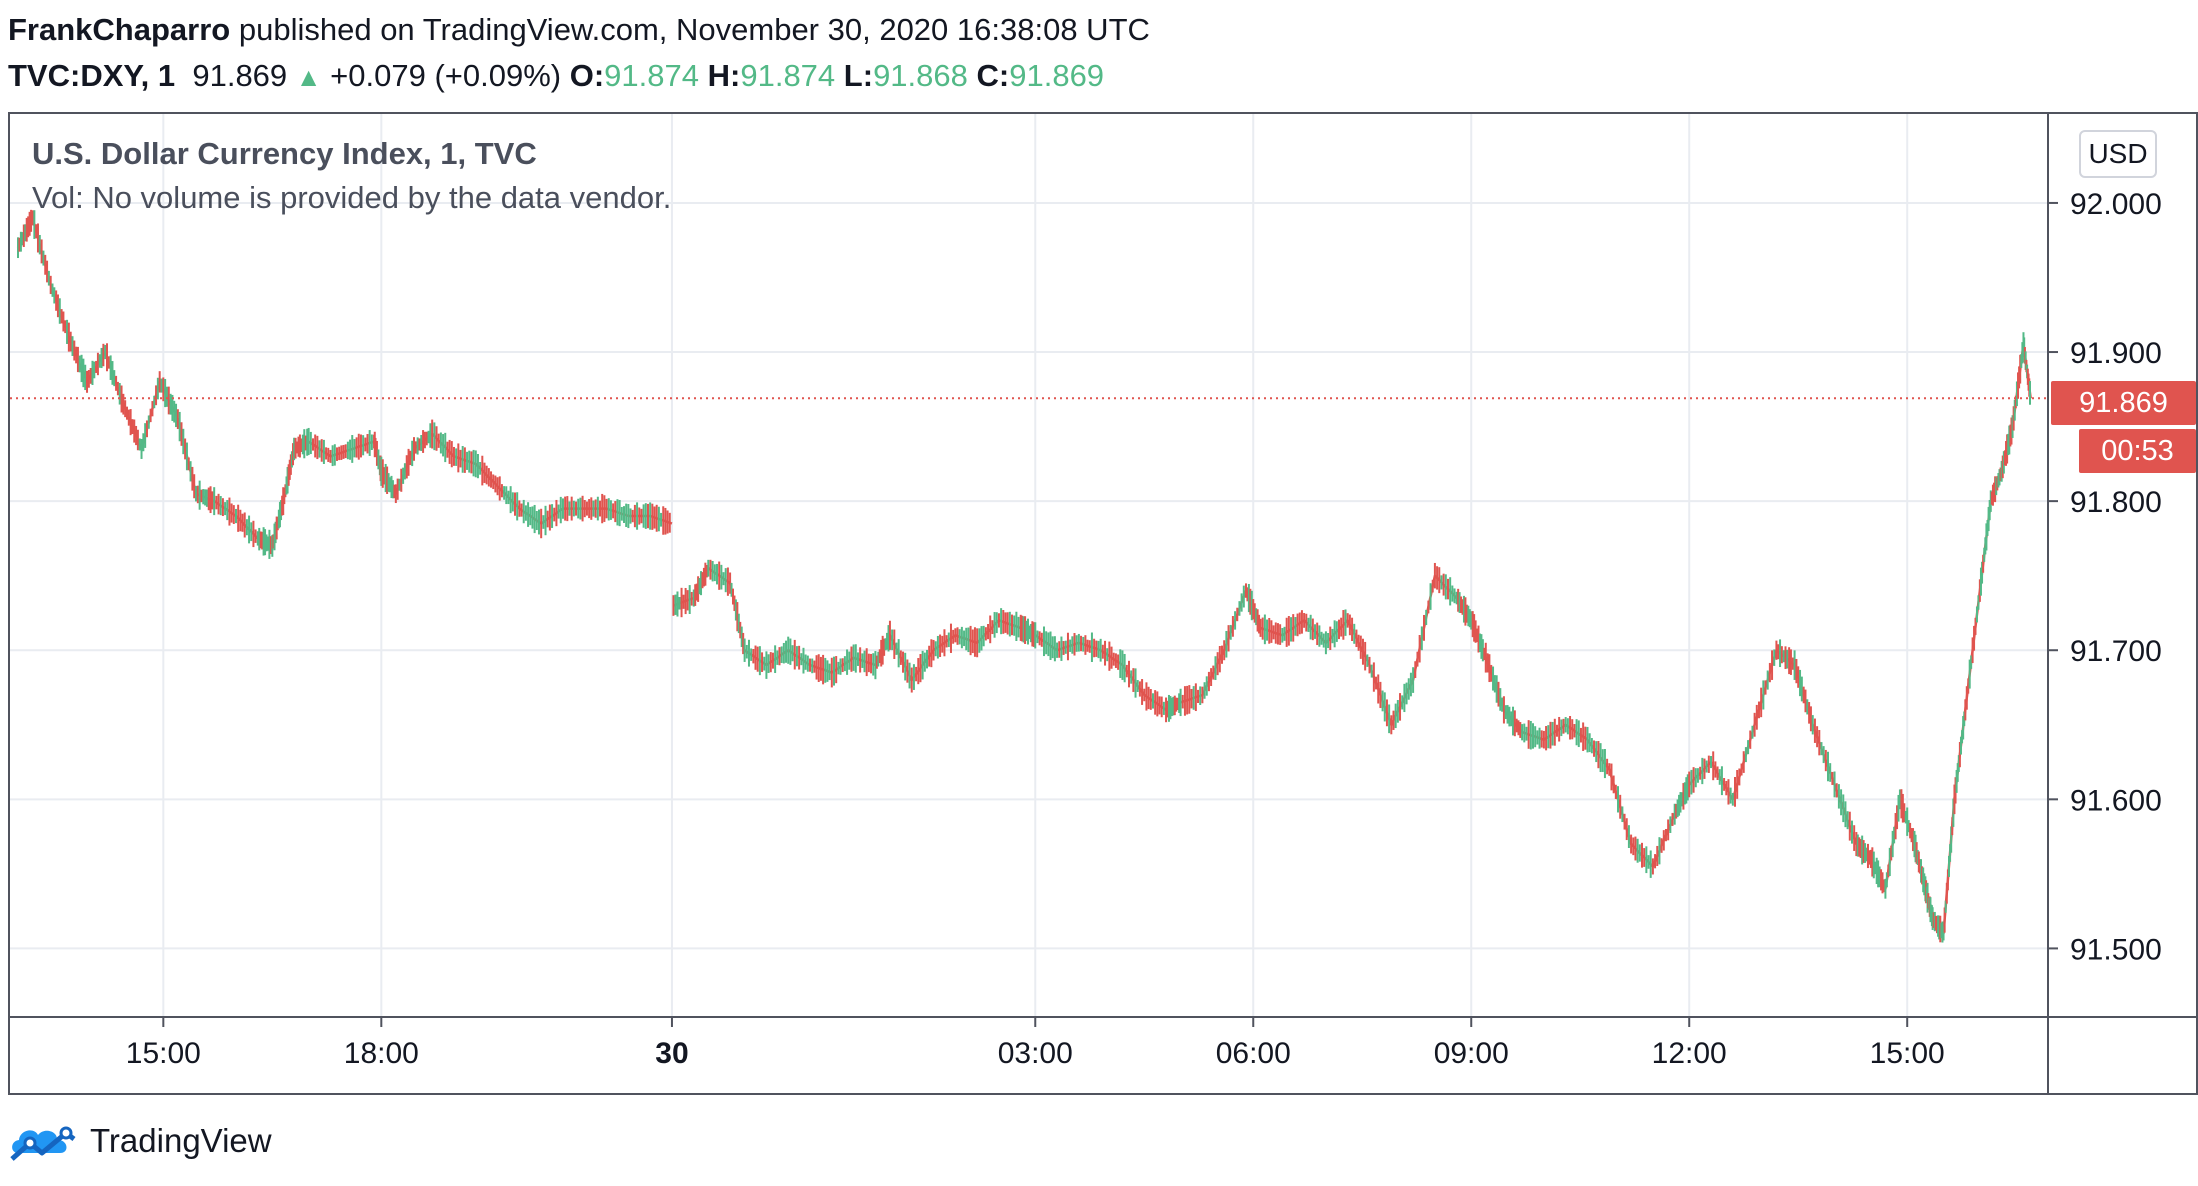 The height and width of the screenshot is (1186, 2198). What do you see at coordinates (1689, 1053) in the screenshot?
I see `x-tick-label: 12:00` at bounding box center [1689, 1053].